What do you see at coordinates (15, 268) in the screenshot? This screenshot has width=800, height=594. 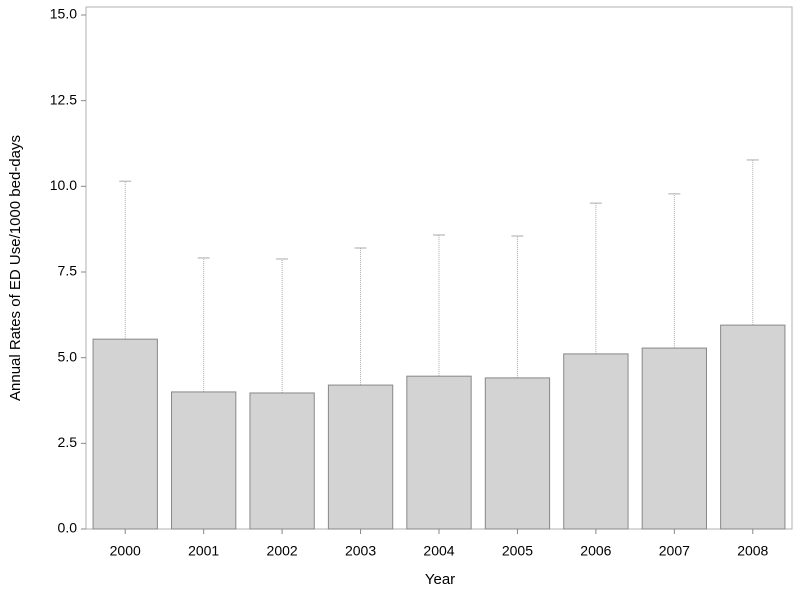 I see `y-axis-title: Annual Rates of ED Use/1000 bed-days` at bounding box center [15, 268].